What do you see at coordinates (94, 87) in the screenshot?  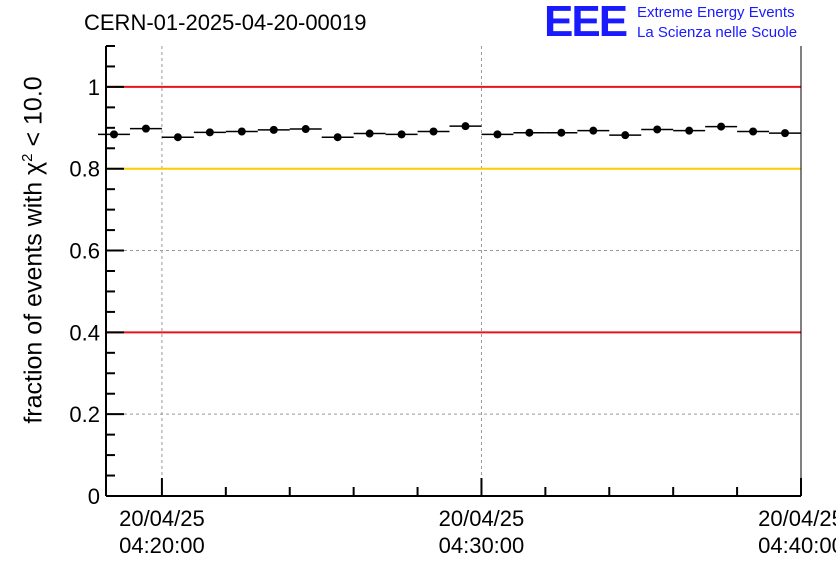 I see `y-tick-label: 1` at bounding box center [94, 87].